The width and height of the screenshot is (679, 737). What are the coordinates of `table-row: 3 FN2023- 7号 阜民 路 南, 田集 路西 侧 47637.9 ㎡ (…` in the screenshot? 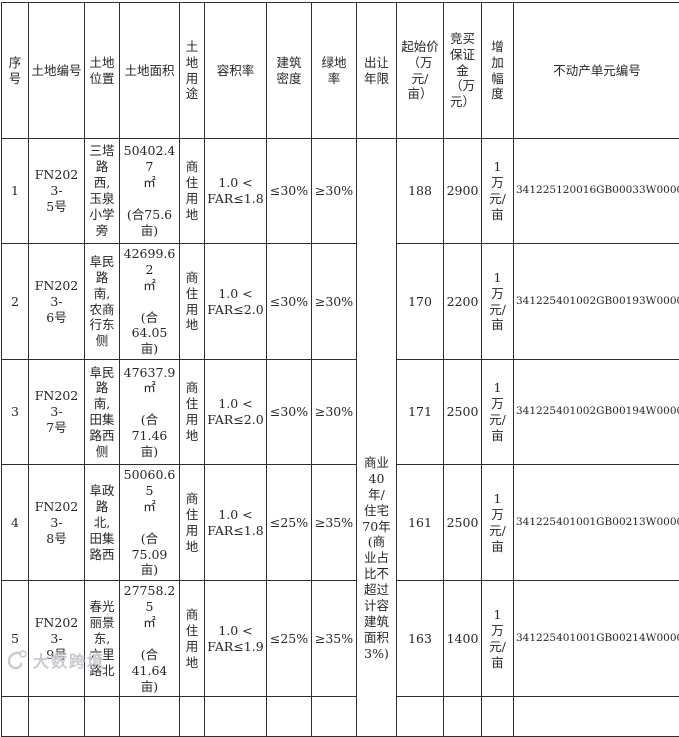 It's located at (340, 412).